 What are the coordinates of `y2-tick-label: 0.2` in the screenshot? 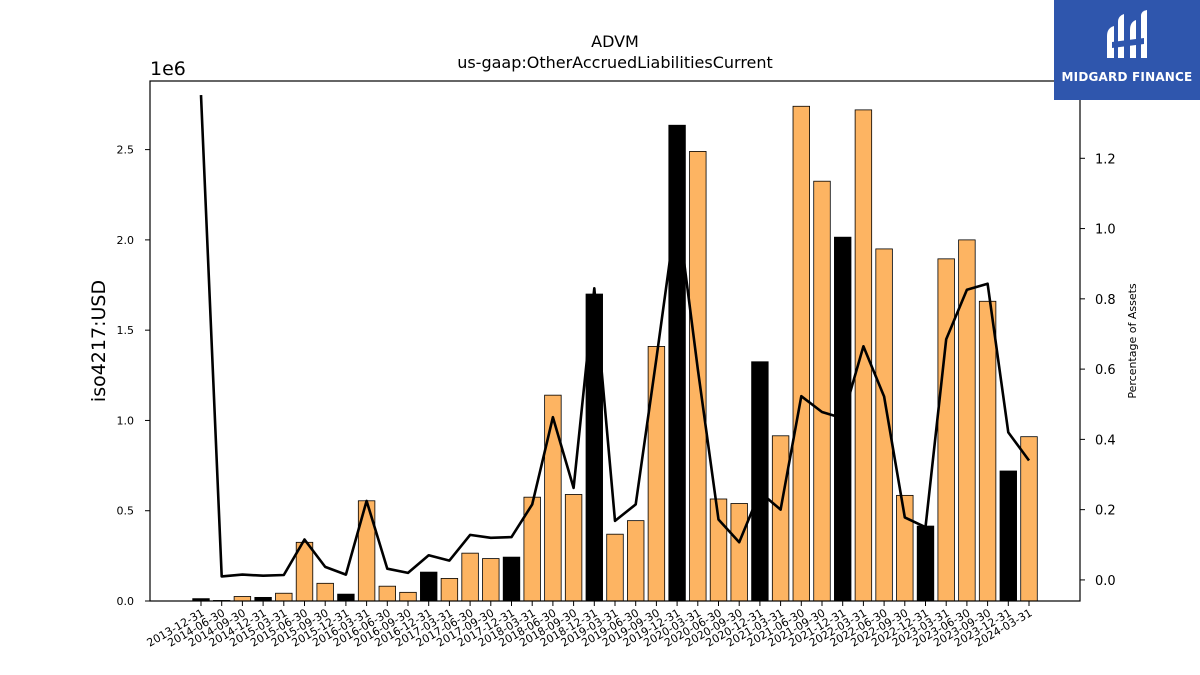 It's located at (1105, 511).